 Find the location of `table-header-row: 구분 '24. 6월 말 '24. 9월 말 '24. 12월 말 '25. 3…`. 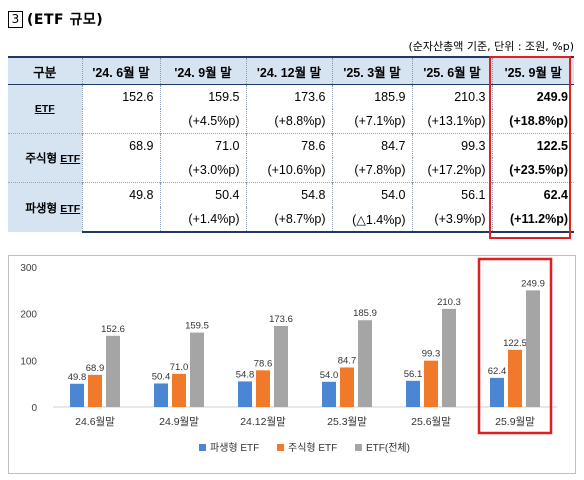

table-header-row: 구분 '24. 6월 말 '24. 9월 말 '24. 12월 말 '25. 3… is located at coordinates (291, 70).